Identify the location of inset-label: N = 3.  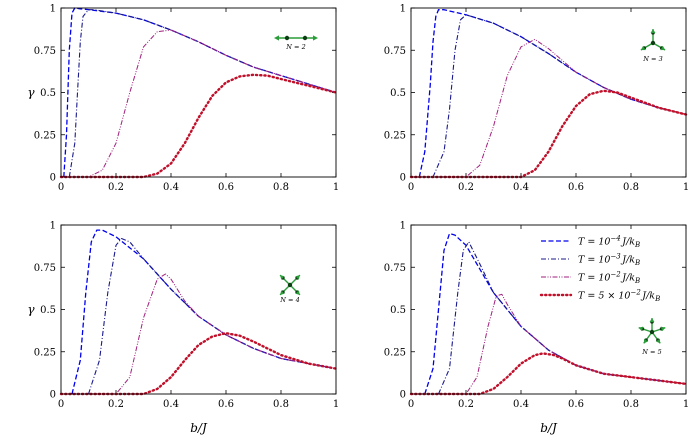
(652, 59).